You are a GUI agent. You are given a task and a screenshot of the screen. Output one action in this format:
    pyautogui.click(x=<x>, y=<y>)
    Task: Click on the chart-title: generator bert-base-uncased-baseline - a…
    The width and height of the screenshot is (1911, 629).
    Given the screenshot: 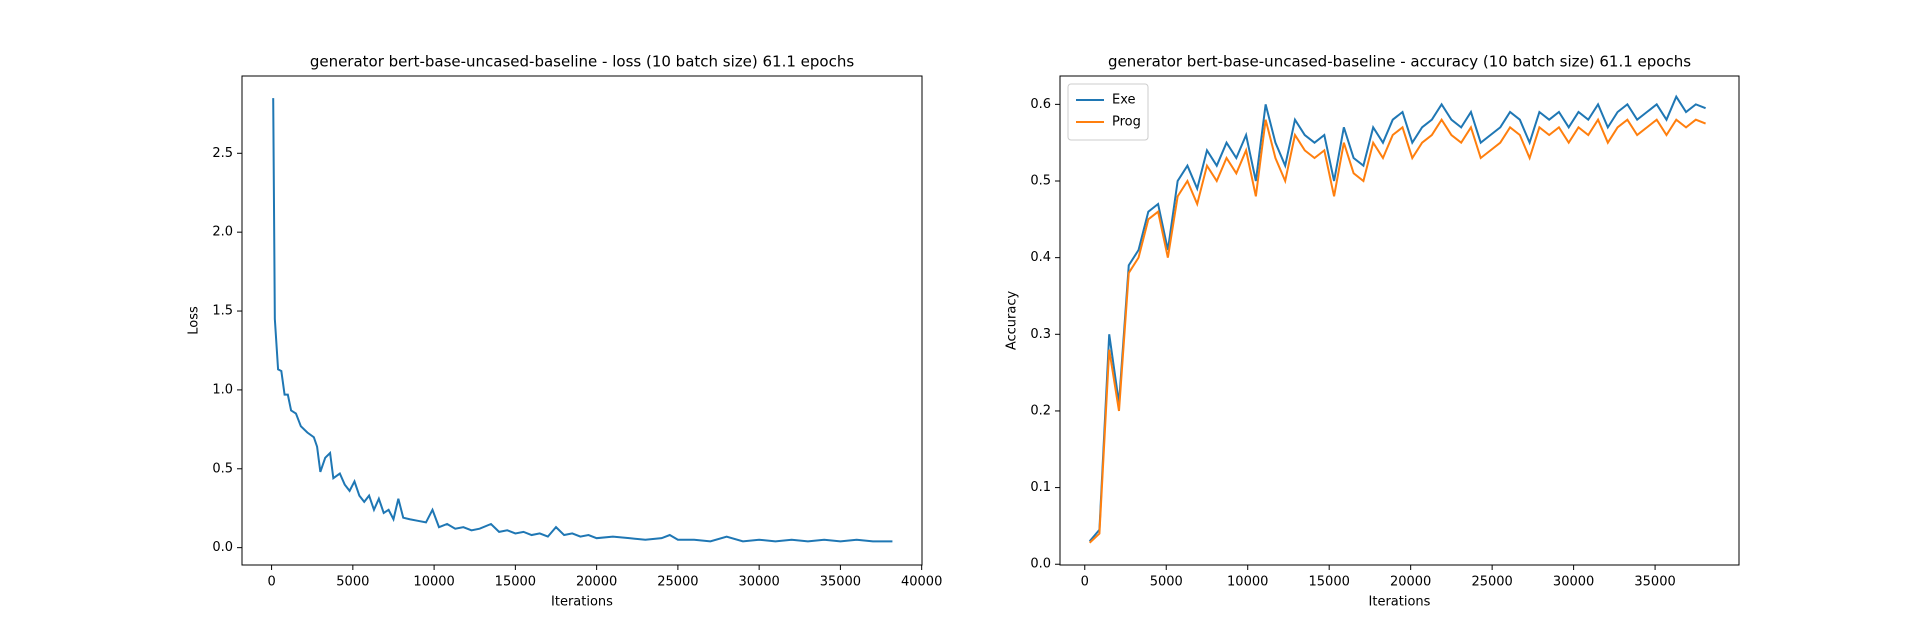 What is the action you would take?
    pyautogui.click(x=1399, y=62)
    